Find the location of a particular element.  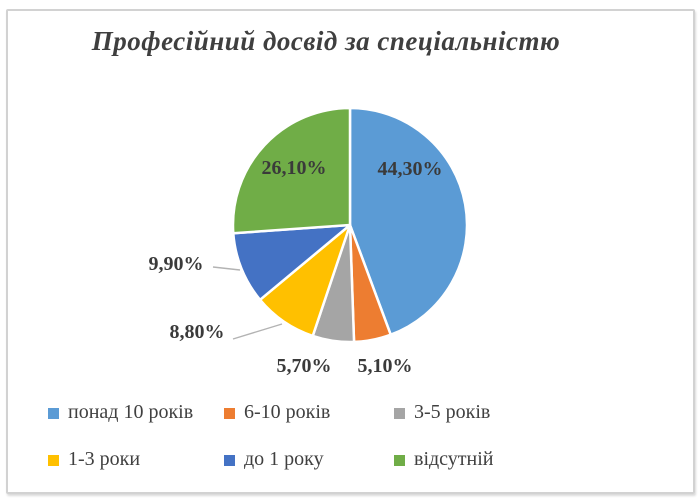

pie-slice-label: 44,30% is located at coordinates (410, 169).